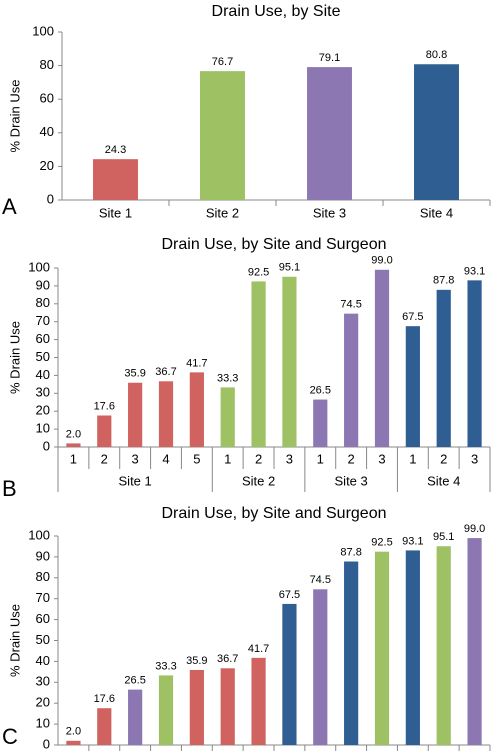 The height and width of the screenshot is (752, 500). I want to click on y-tick-label: 70, so click(43, 320).